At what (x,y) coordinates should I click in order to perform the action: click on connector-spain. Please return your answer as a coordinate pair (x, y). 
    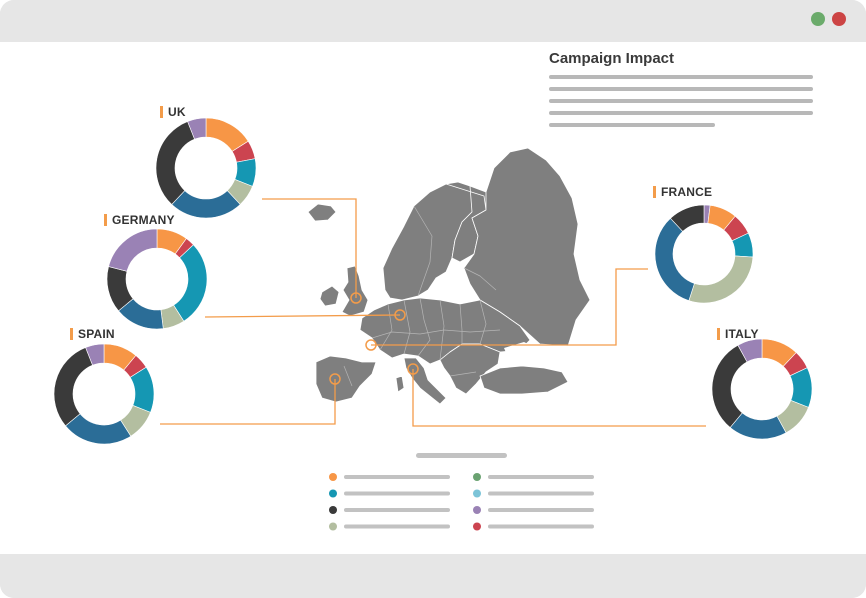
    Looking at the image, I should click on (248, 402).